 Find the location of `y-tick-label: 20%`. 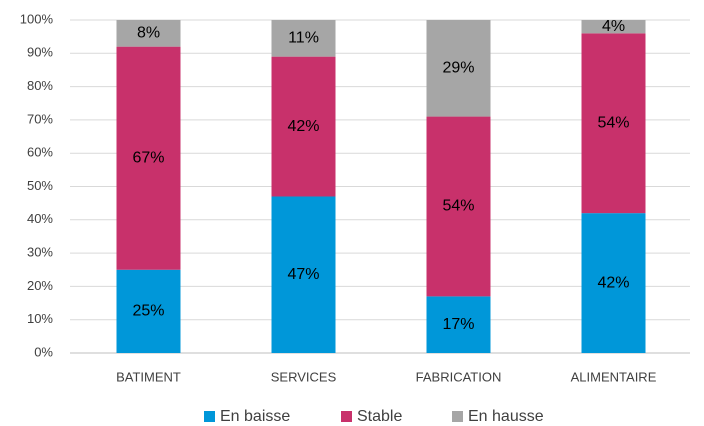

y-tick-label: 20% is located at coordinates (40, 285).